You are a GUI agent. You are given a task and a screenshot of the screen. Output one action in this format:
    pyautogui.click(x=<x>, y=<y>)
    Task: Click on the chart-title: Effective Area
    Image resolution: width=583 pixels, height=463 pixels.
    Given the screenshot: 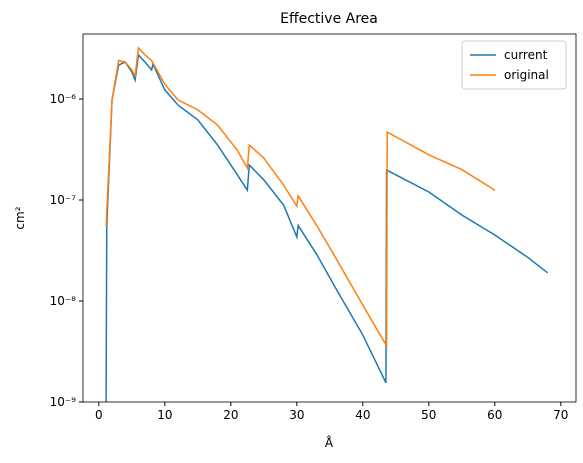 What is the action you would take?
    pyautogui.click(x=329, y=19)
    